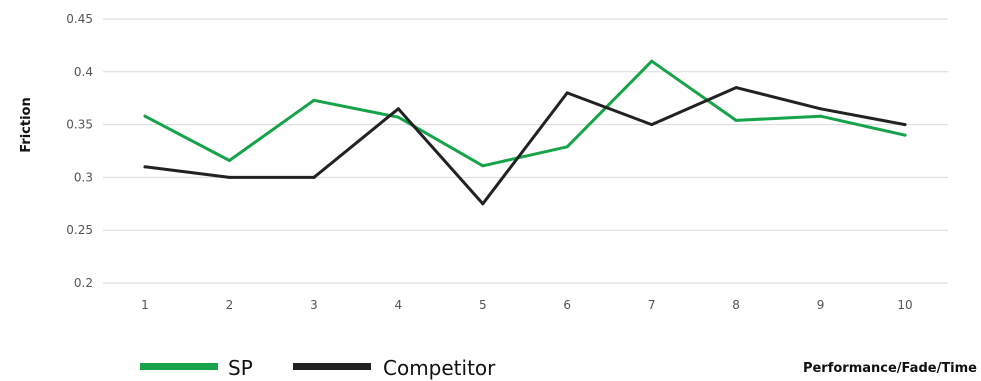 This screenshot has height=381, width=981. I want to click on x-tick-label: 4, so click(399, 305).